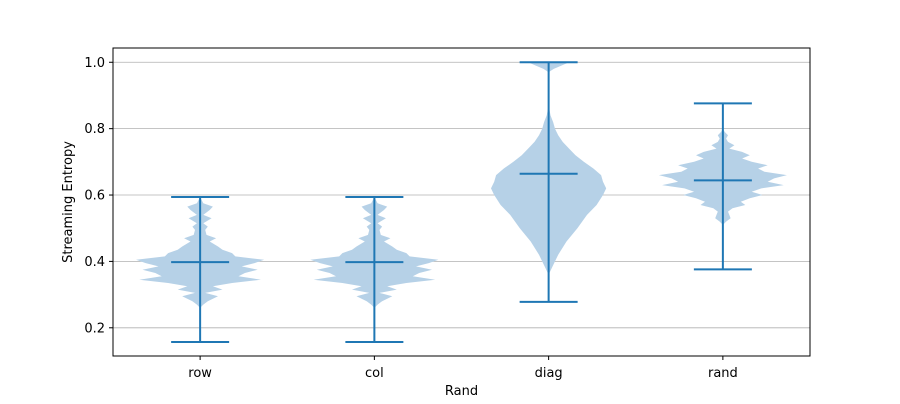 The width and height of the screenshot is (900, 404). What do you see at coordinates (463, 368) in the screenshot?
I see `x-axis-ticks: row col diag rand` at bounding box center [463, 368].